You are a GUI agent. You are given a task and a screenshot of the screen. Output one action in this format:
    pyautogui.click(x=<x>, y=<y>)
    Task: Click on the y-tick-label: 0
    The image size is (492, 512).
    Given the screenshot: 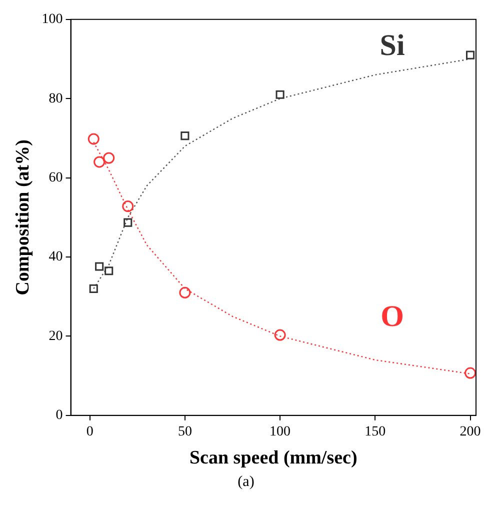 What is the action you would take?
    pyautogui.click(x=59, y=416)
    